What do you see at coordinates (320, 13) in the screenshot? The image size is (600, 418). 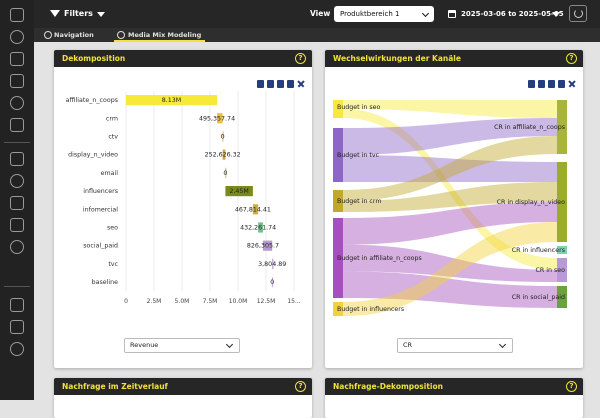 I see `view-label: View` at bounding box center [320, 13].